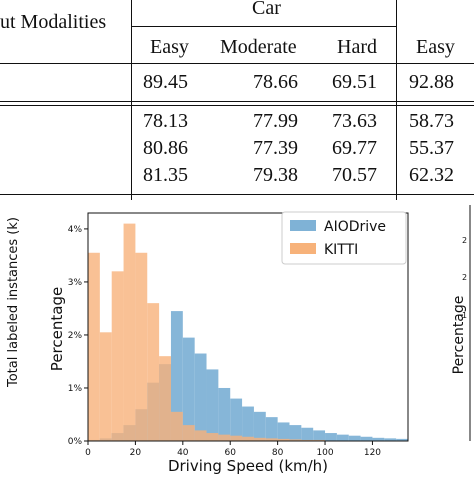  I want to click on legend-swatch-kitti, so click(303, 248).